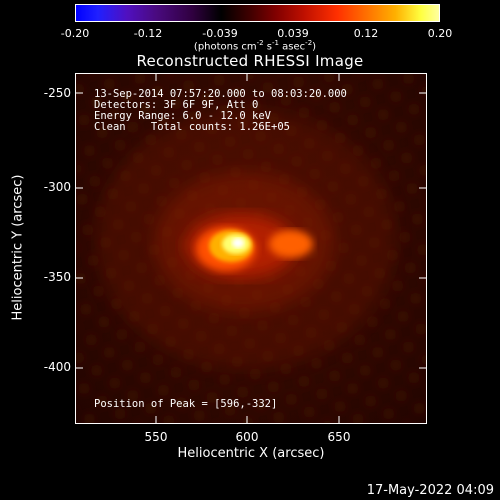  What do you see at coordinates (430, 490) in the screenshot?
I see `footer-date: 17-May-2022 04:09` at bounding box center [430, 490].